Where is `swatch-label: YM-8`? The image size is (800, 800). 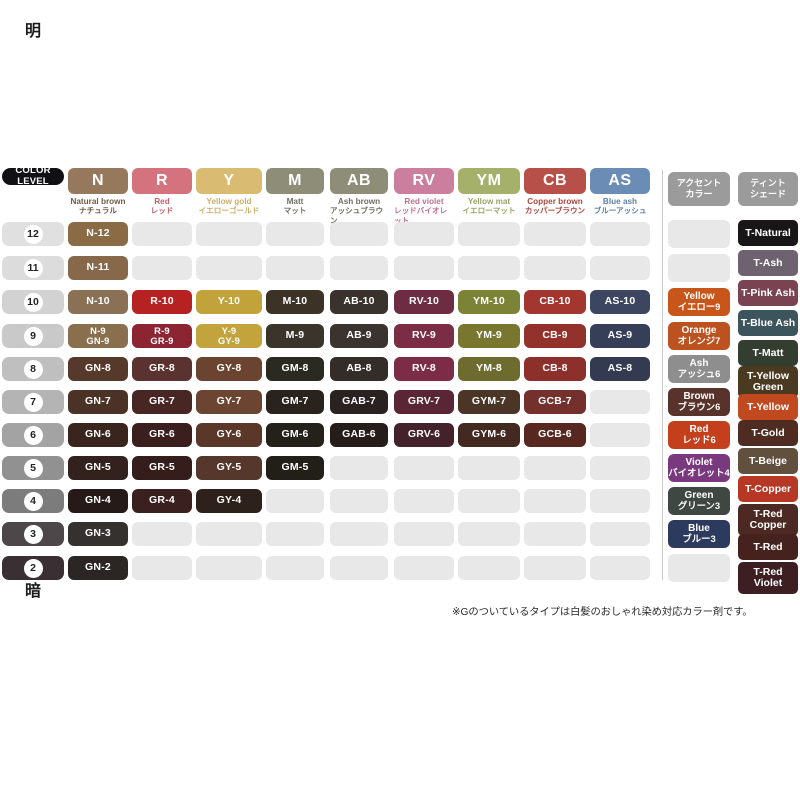 swatch-label: YM-8 is located at coordinates (489, 368).